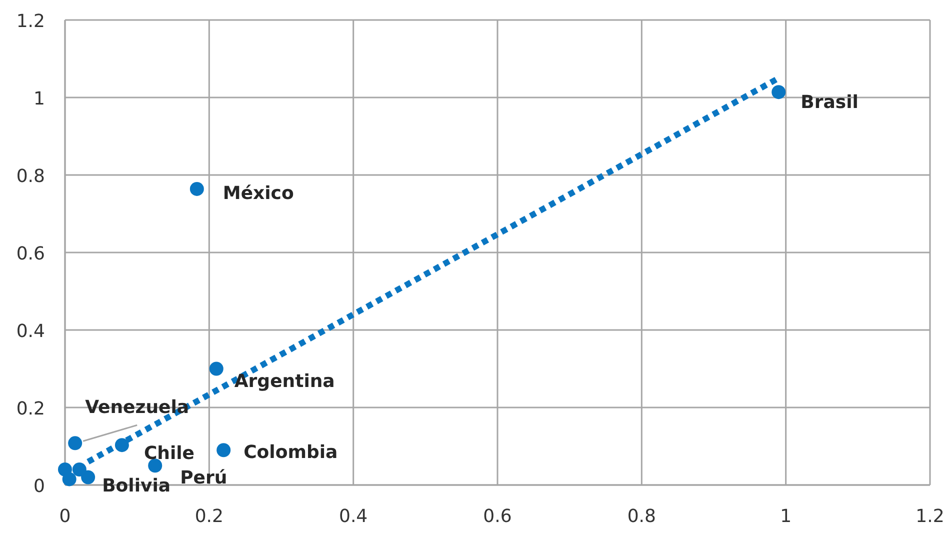  I want to click on x-tick-label: 1, so click(786, 516).